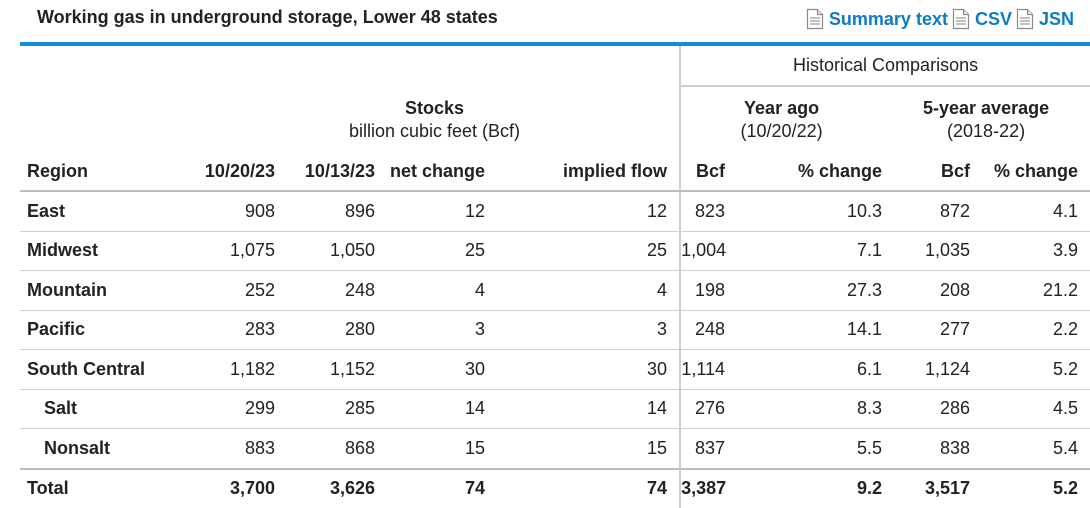  Describe the element at coordinates (232, 291) in the screenshot. I see `table-cell: 252` at that location.